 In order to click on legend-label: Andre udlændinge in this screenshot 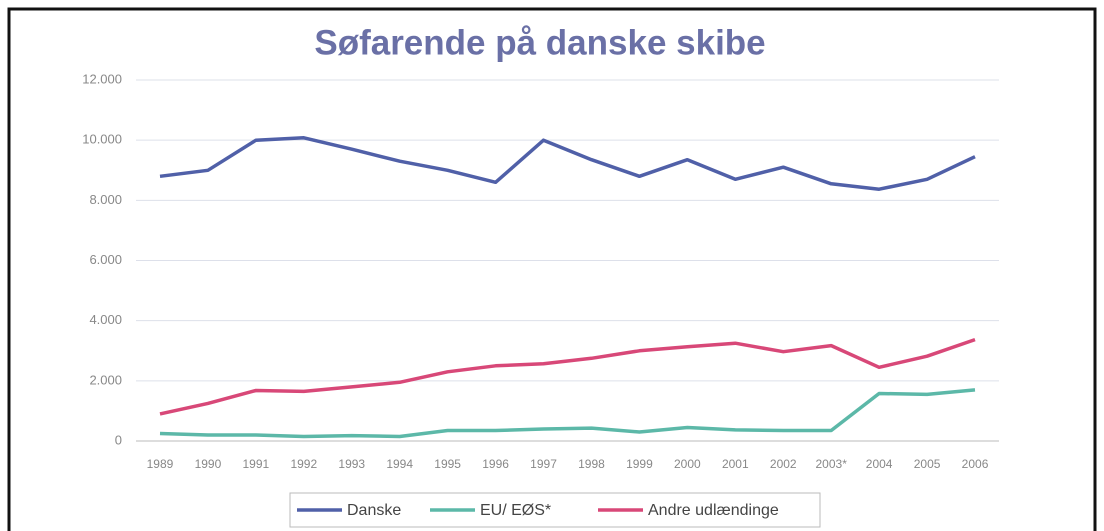, I will do `click(713, 510)`.